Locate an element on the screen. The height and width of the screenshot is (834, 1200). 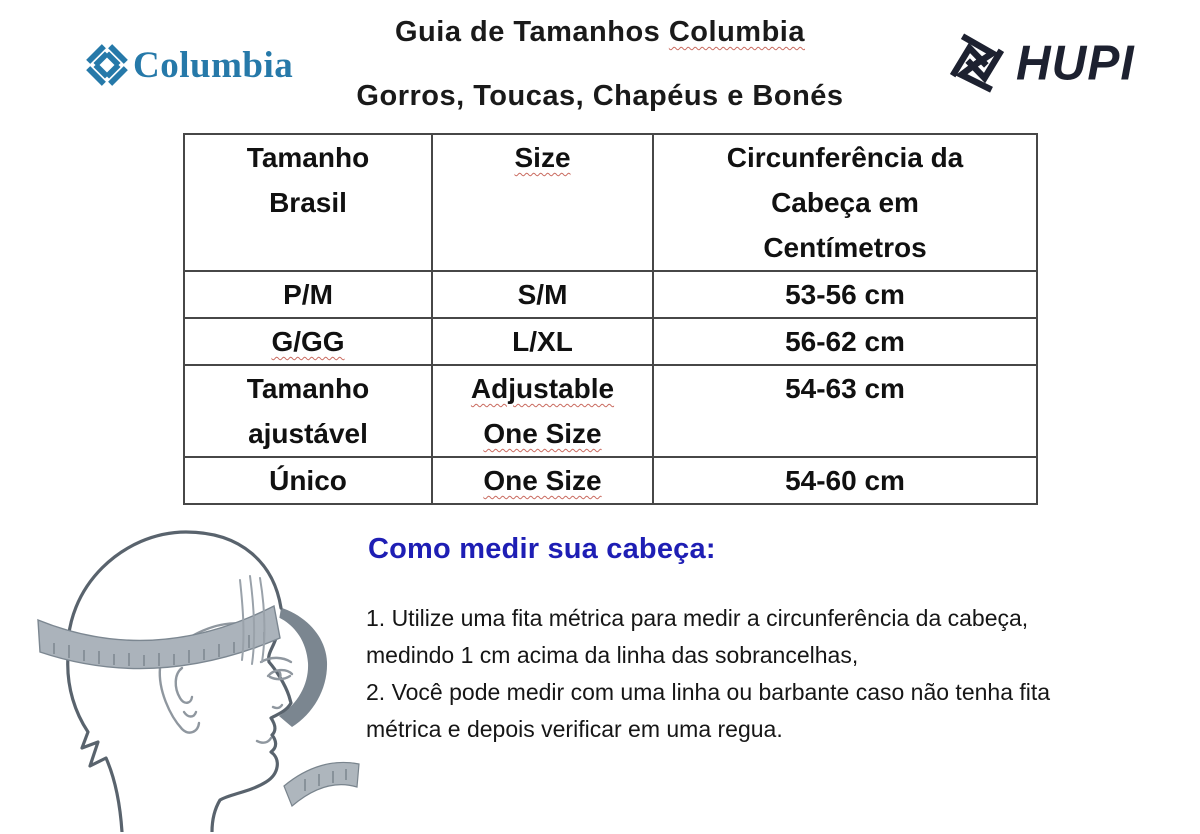
head-measurement-illustration is located at coordinates (198, 681).